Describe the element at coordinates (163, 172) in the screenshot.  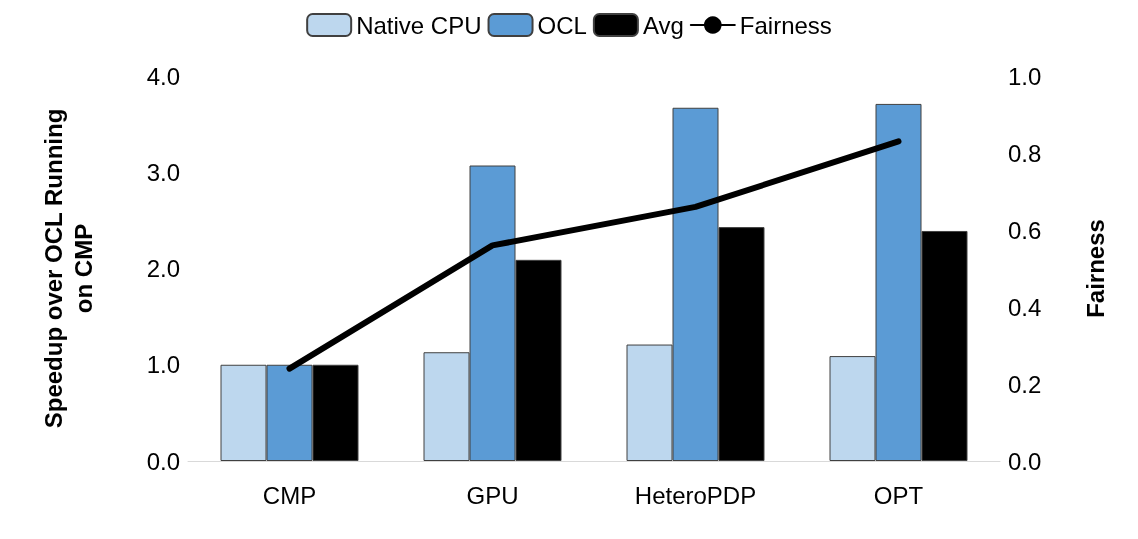
I see `y-tick-label: 3.0` at that location.